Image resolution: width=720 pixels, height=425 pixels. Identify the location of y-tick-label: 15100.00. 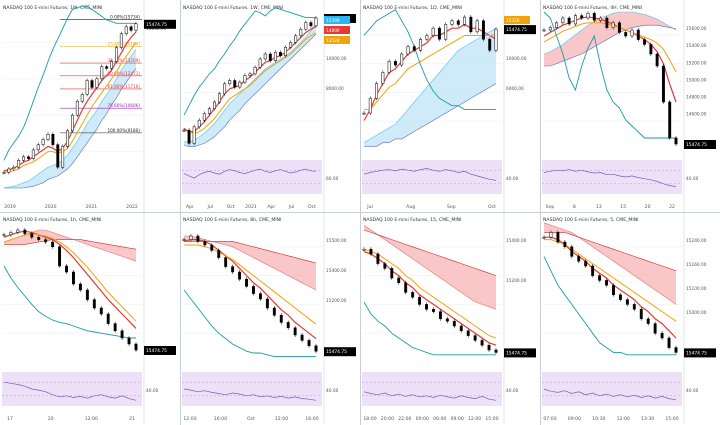
(696, 289).